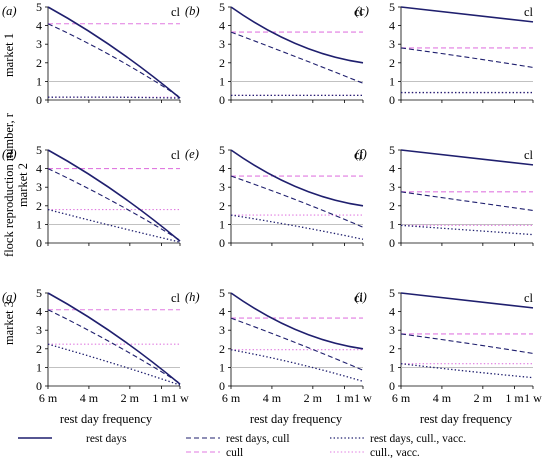 Image resolution: width=553 pixels, height=460 pixels. Describe the element at coordinates (9, 11) in the screenshot. I see `panel-label: (a)` at that location.